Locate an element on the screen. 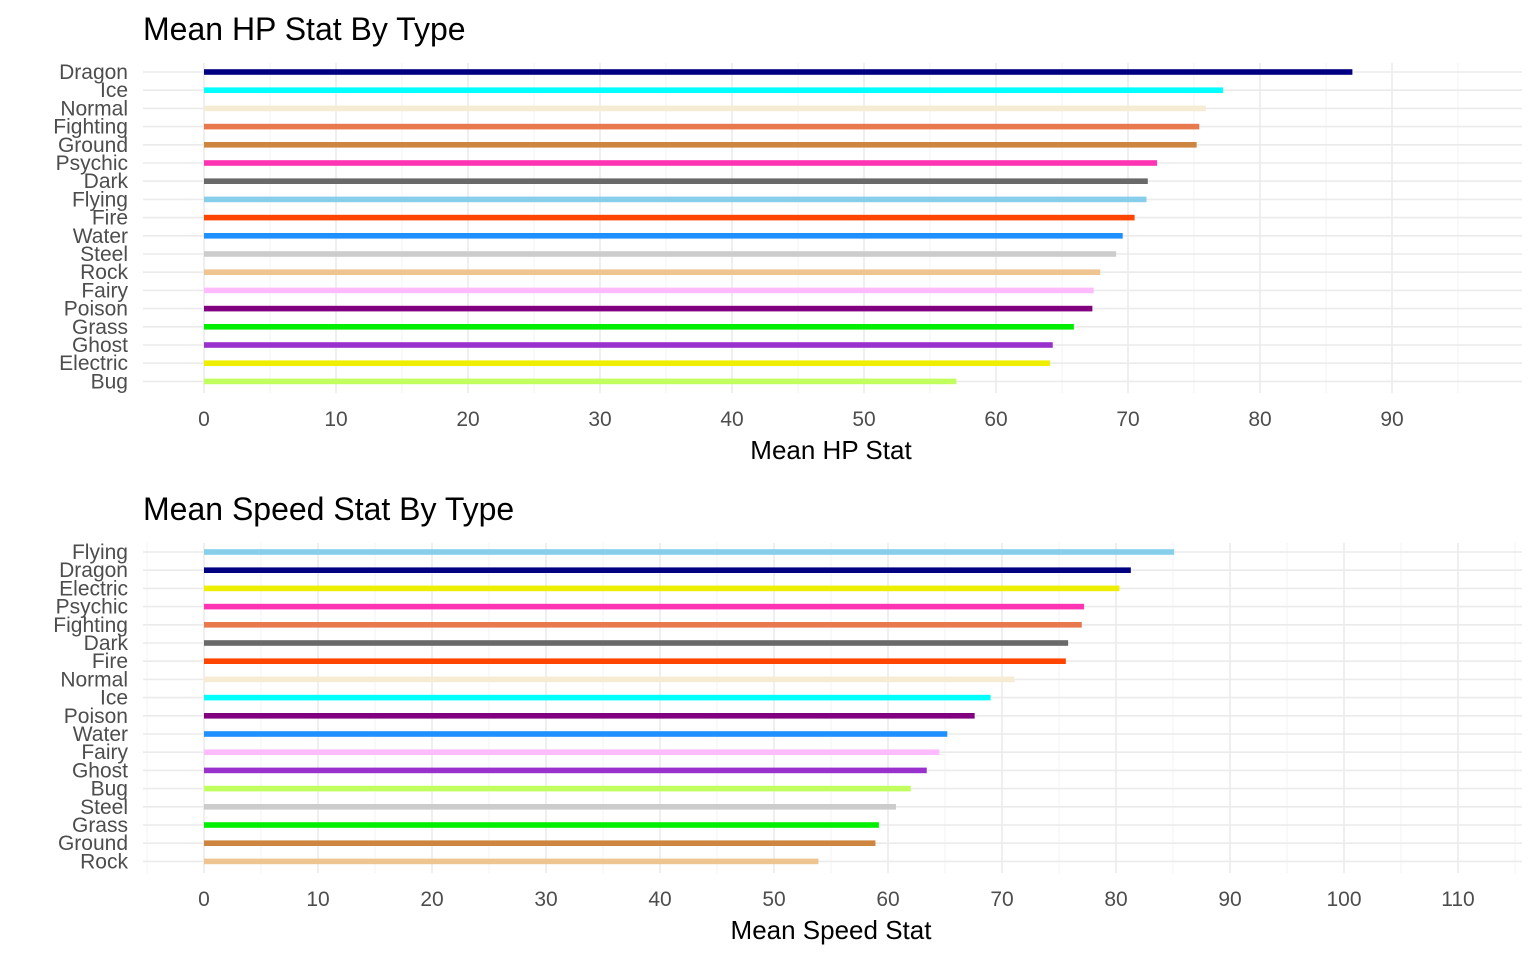 The height and width of the screenshot is (960, 1536). x-tick-labels: 0 10 20 30 40 50 60 70 80 90 is located at coordinates (801, 419).